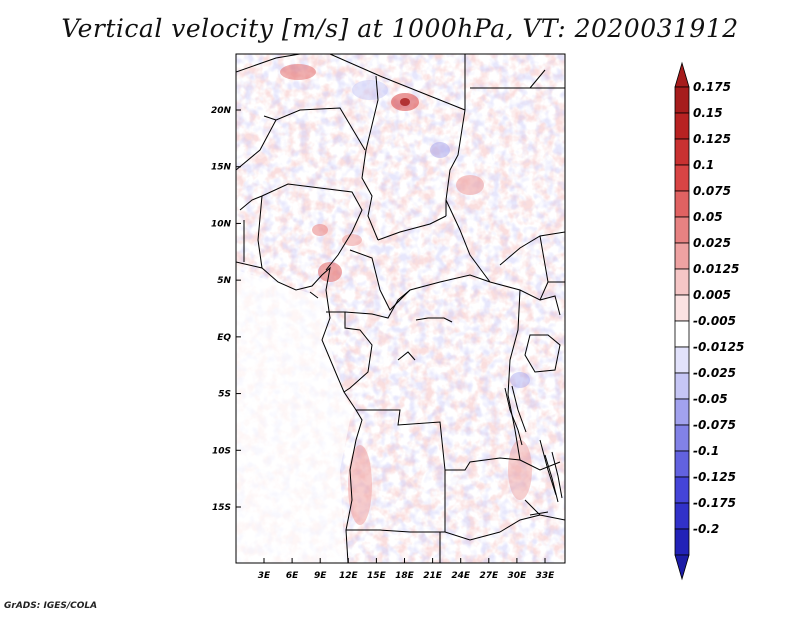  Describe the element at coordinates (461, 576) in the screenshot. I see `lon-label: 24E` at that location.